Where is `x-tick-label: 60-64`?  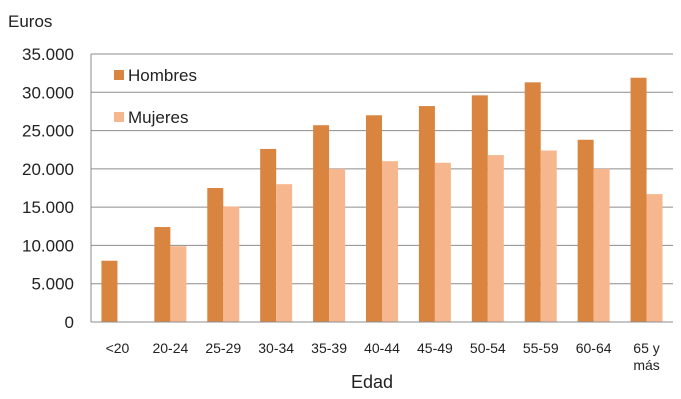 x-tick-label: 60-64 is located at coordinates (594, 348).